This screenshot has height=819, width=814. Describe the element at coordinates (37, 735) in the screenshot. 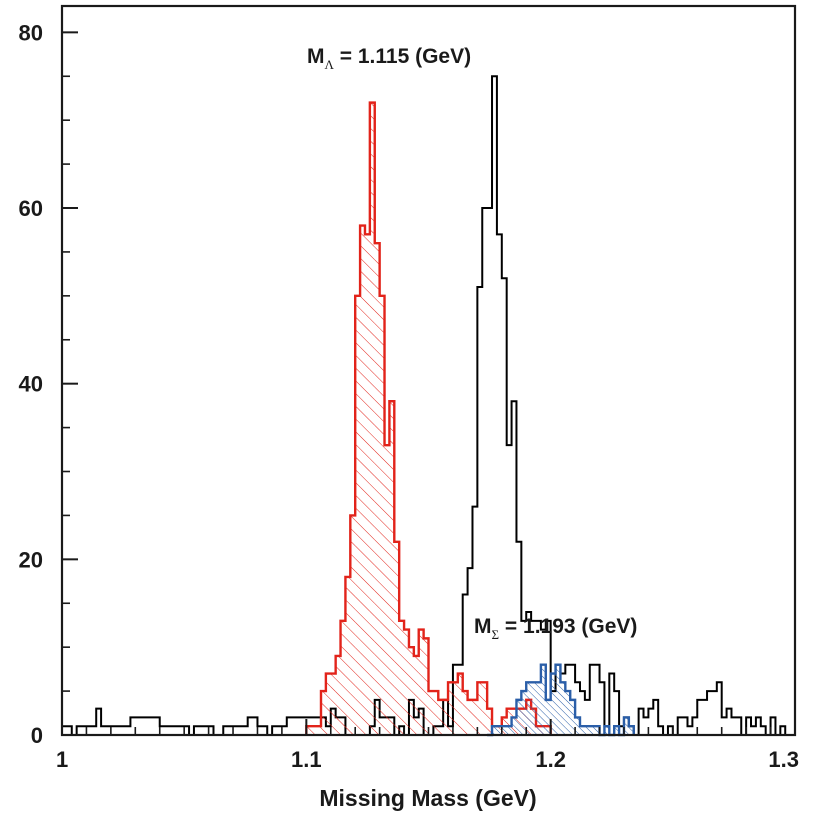

I see `y-tick-label: 0` at that location.